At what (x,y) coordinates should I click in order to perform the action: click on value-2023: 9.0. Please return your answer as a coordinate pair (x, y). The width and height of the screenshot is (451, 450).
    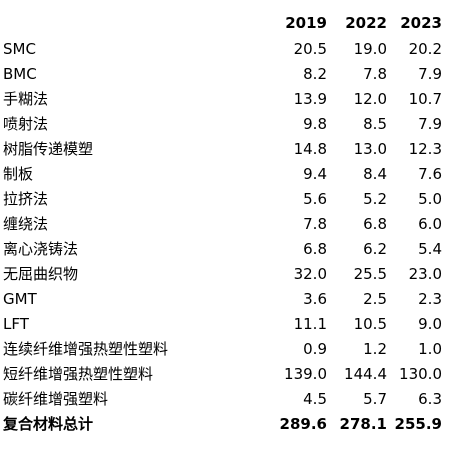
    Looking at the image, I should click on (430, 324).